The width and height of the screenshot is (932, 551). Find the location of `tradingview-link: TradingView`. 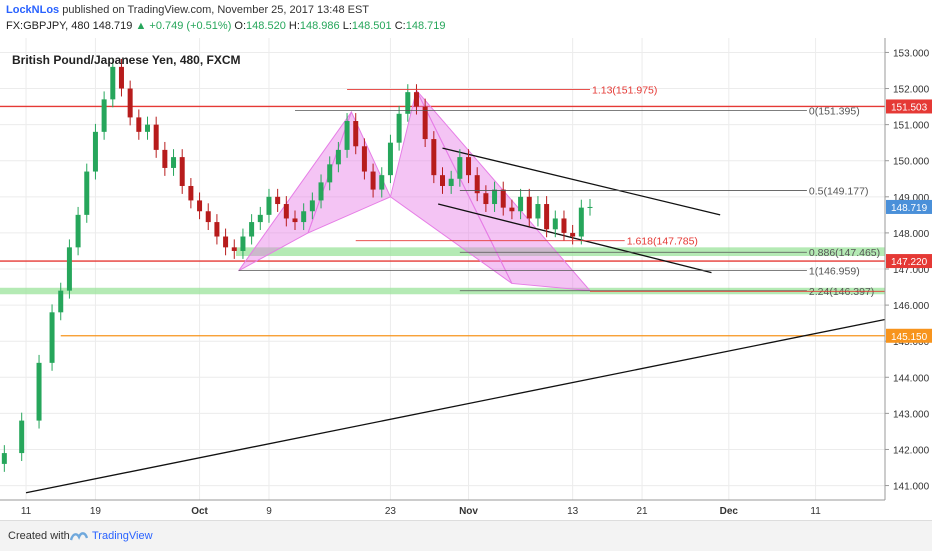

tradingview-link: TradingView is located at coordinates (122, 536).